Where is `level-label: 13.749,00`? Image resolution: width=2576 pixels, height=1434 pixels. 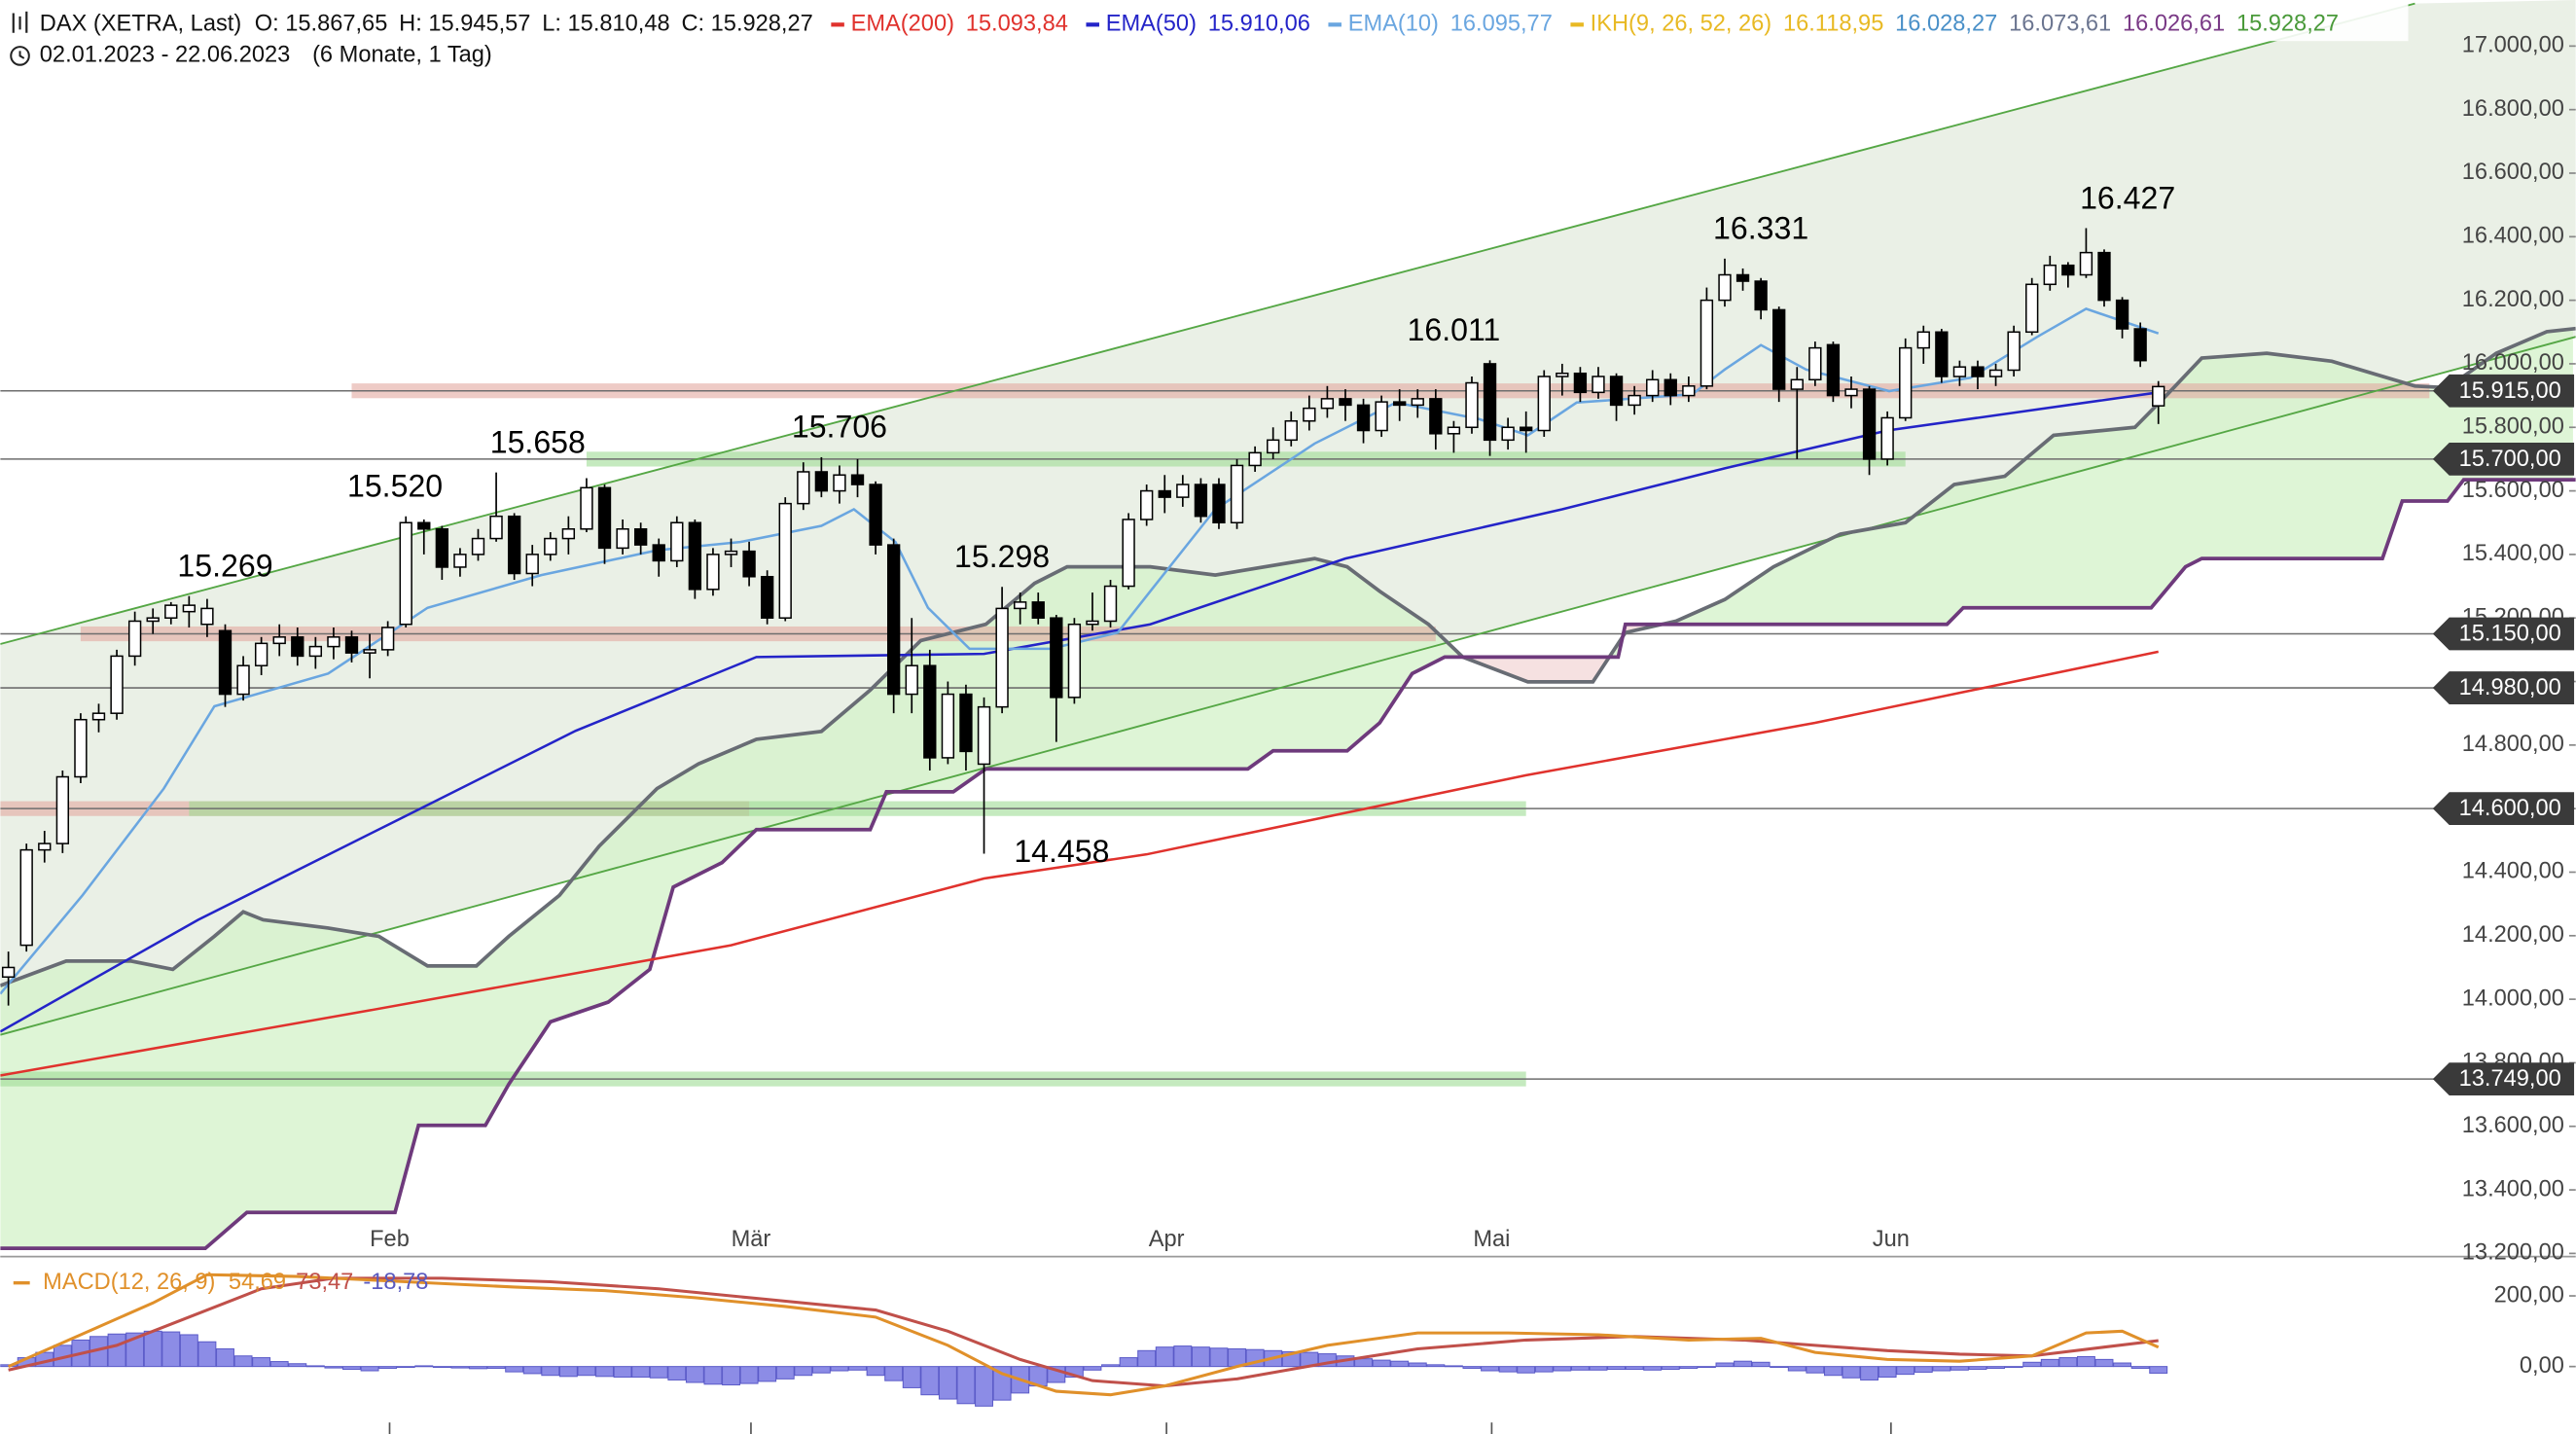
level-label: 13.749,00 is located at coordinates (2510, 1079).